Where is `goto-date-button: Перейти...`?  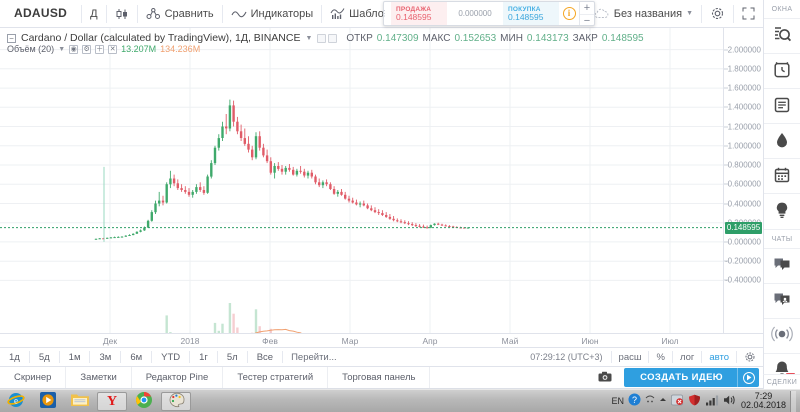
goto-date-button: Перейти... is located at coordinates (314, 357).